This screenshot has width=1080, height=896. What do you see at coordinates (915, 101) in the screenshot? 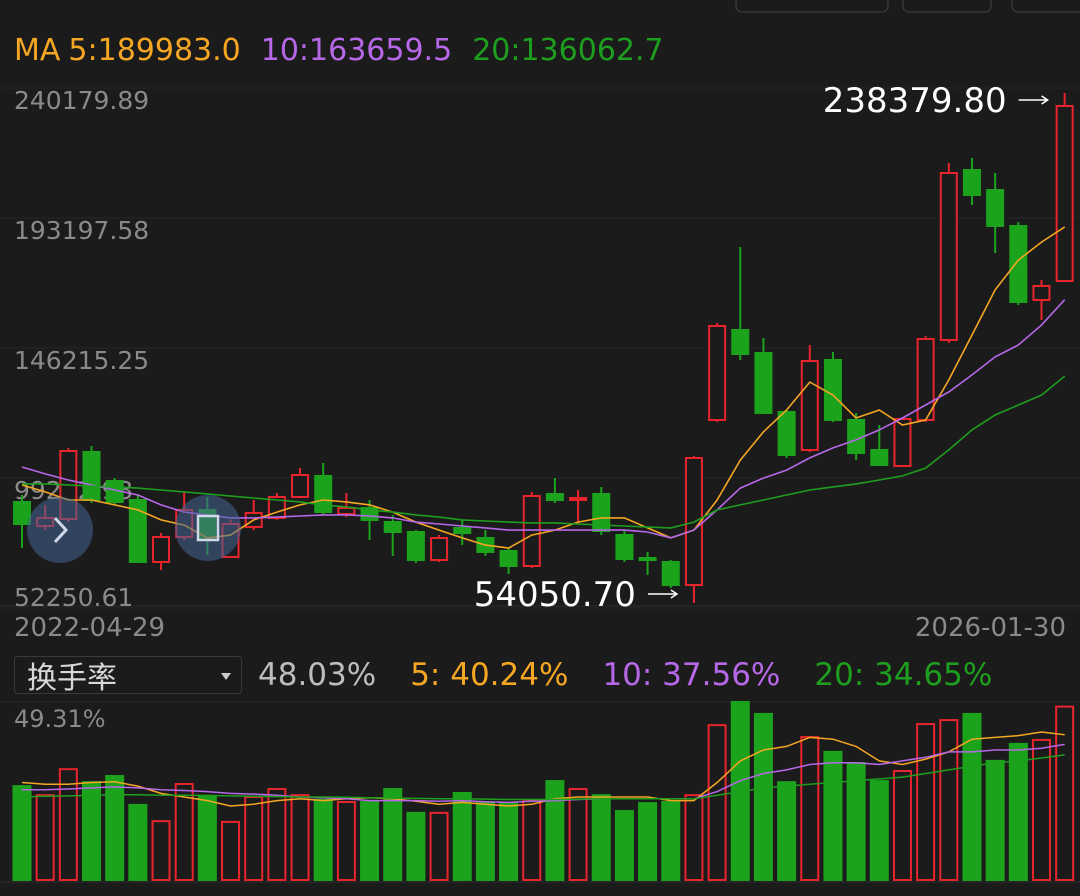
I see `annotation: 238379.80` at bounding box center [915, 101].